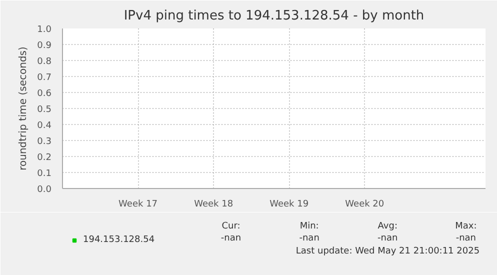  I want to click on y-tick-label: 0.7, so click(44, 78).